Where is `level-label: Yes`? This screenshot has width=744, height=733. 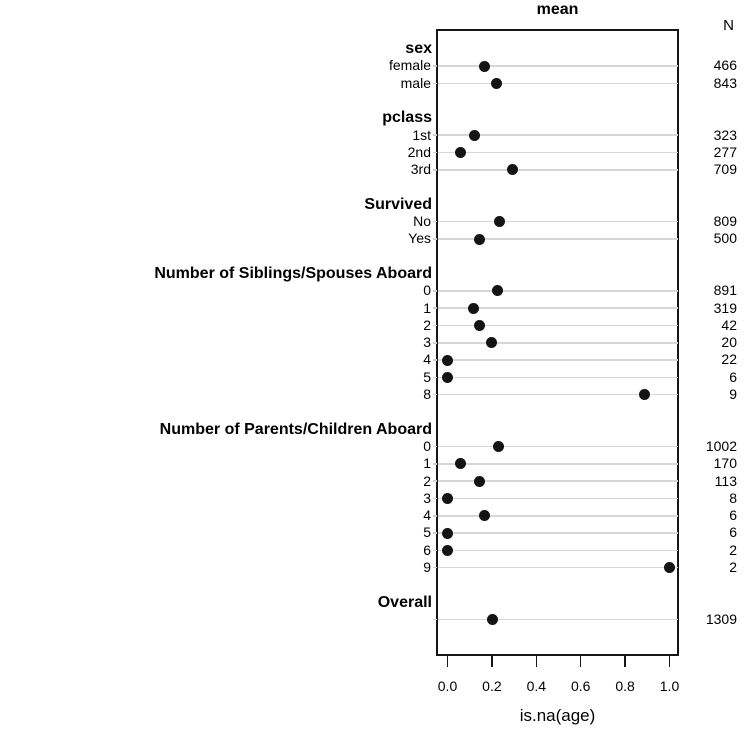 level-label: Yes is located at coordinates (419, 238).